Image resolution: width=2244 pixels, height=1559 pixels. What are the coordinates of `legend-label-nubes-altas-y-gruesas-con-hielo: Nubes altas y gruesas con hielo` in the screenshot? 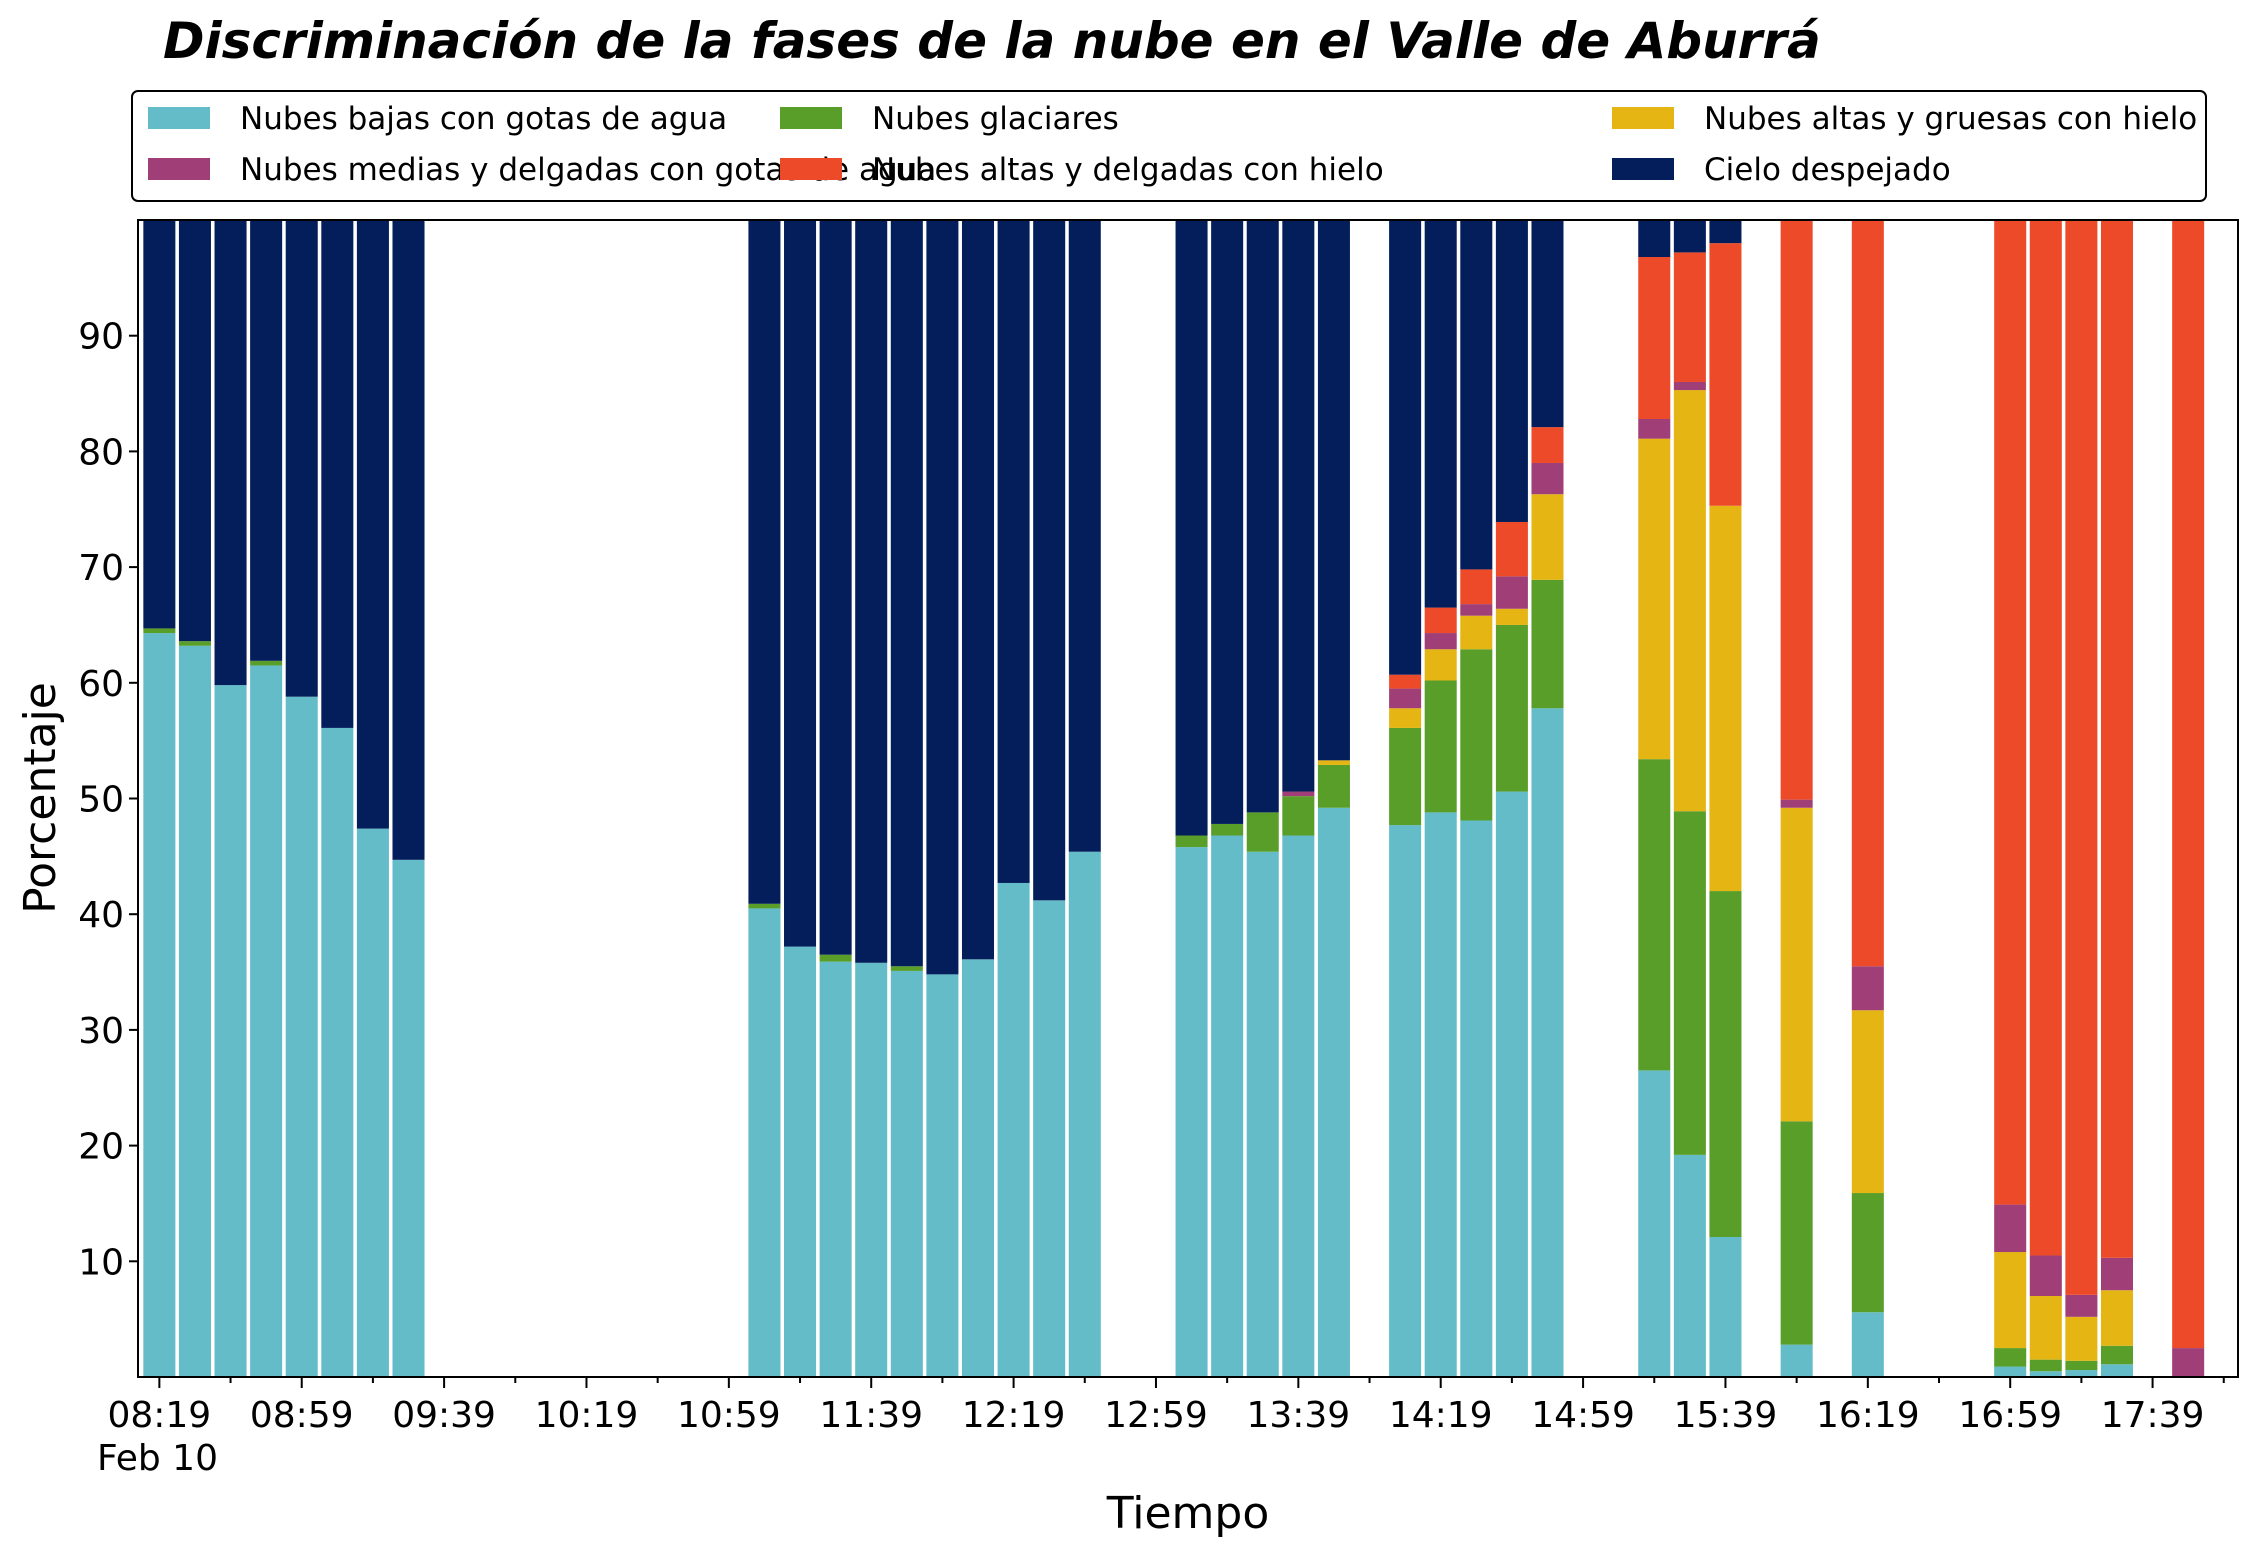 It's located at (1950, 119).